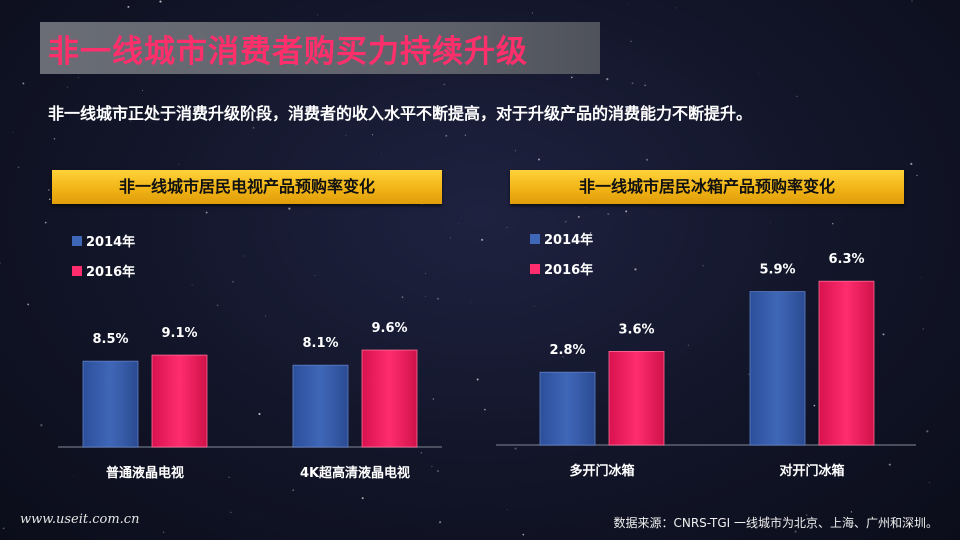  Describe the element at coordinates (567, 350) in the screenshot. I see `data-label-0-0: 2.8%` at that location.